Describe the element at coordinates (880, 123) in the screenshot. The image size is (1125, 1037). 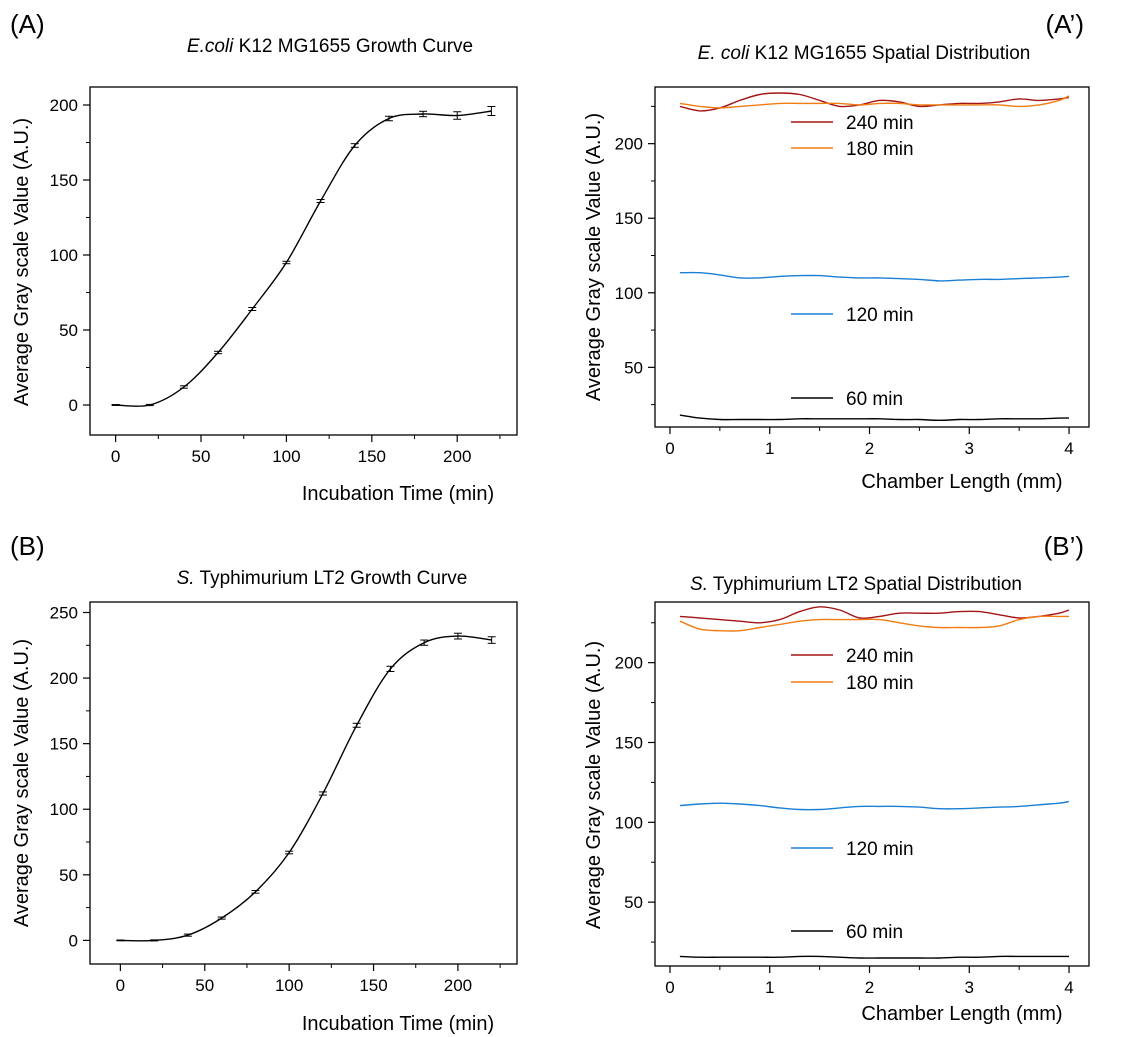
I see `legend-label: 240 min` at that location.